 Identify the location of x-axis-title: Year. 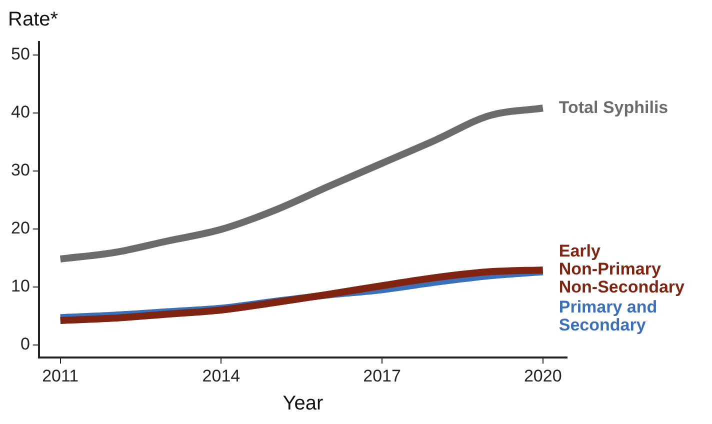
(303, 403).